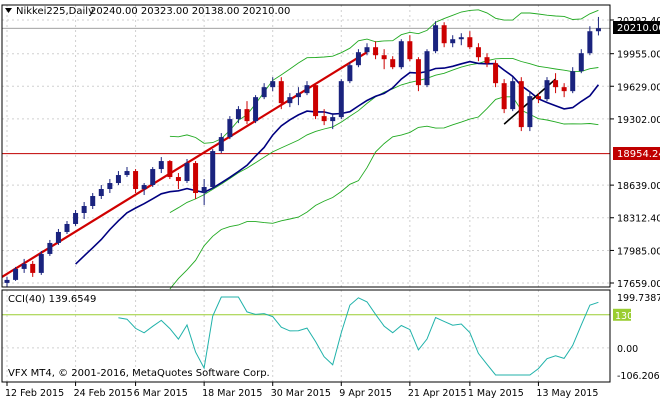  What do you see at coordinates (638, 55) in the screenshot?
I see `price-tick-label: 19955.00` at bounding box center [638, 55].